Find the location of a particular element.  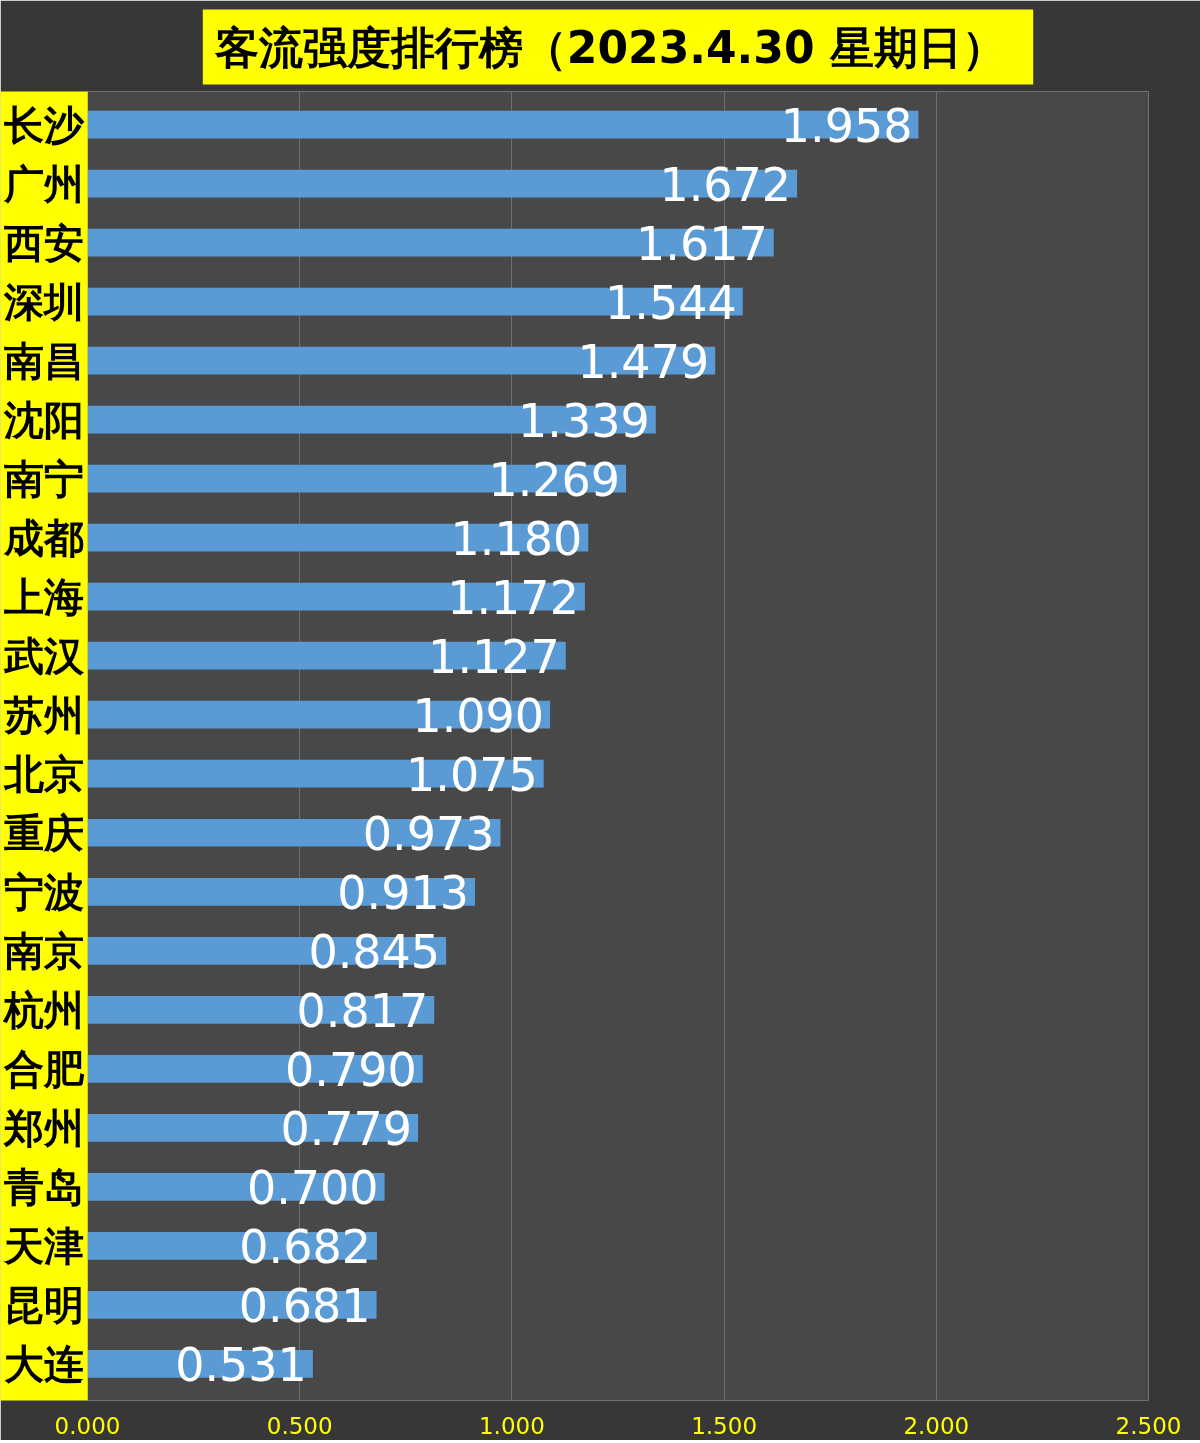

data-label: 0.817 is located at coordinates (362, 1010).